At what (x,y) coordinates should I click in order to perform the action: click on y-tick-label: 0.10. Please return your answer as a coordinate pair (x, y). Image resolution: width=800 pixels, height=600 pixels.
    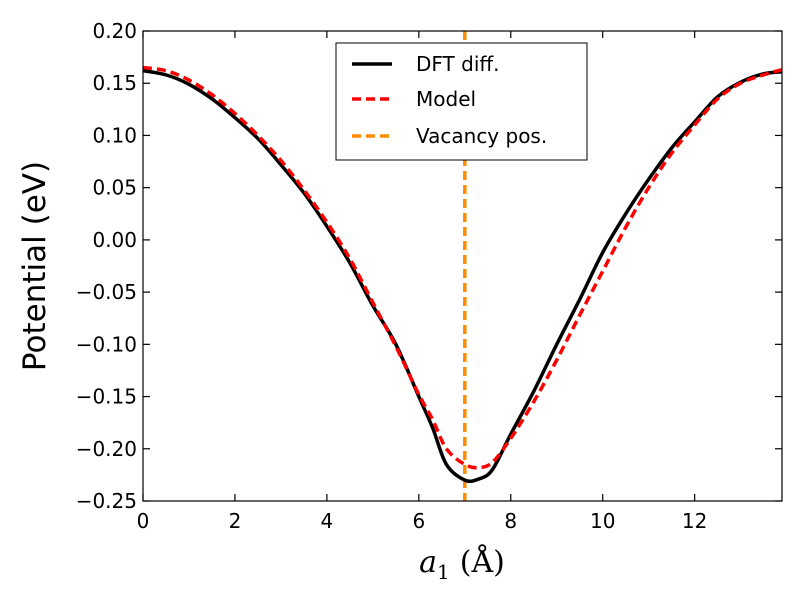
    Looking at the image, I should click on (114, 135).